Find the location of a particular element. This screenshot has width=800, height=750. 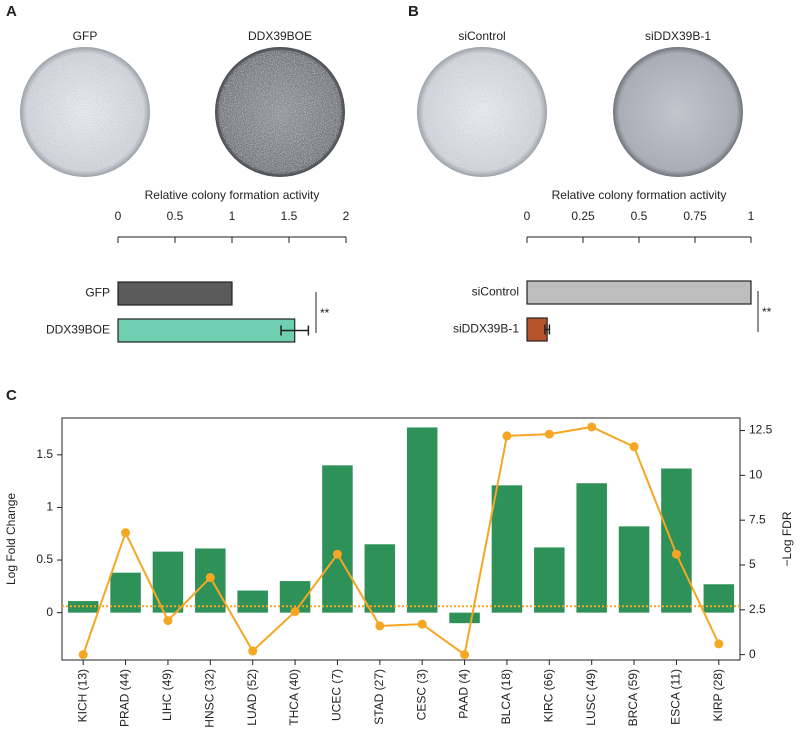

x-tick-label: PRAD (44) is located at coordinates (125, 698).